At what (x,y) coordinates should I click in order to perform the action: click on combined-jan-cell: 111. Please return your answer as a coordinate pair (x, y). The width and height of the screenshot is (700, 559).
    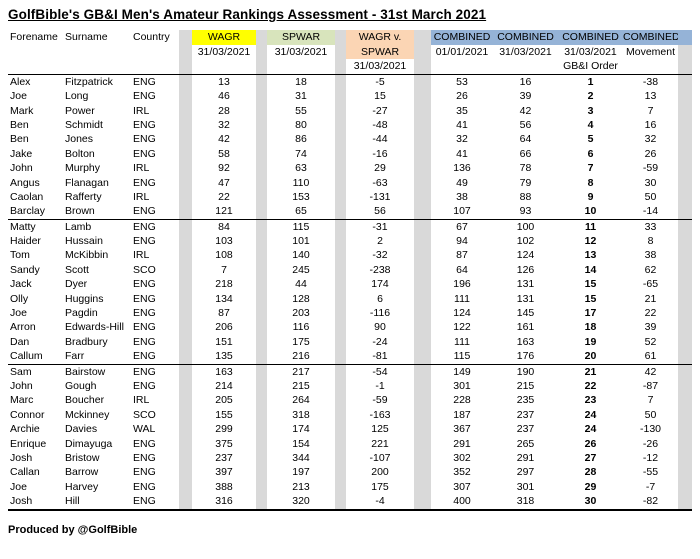
    Looking at the image, I should click on (462, 341).